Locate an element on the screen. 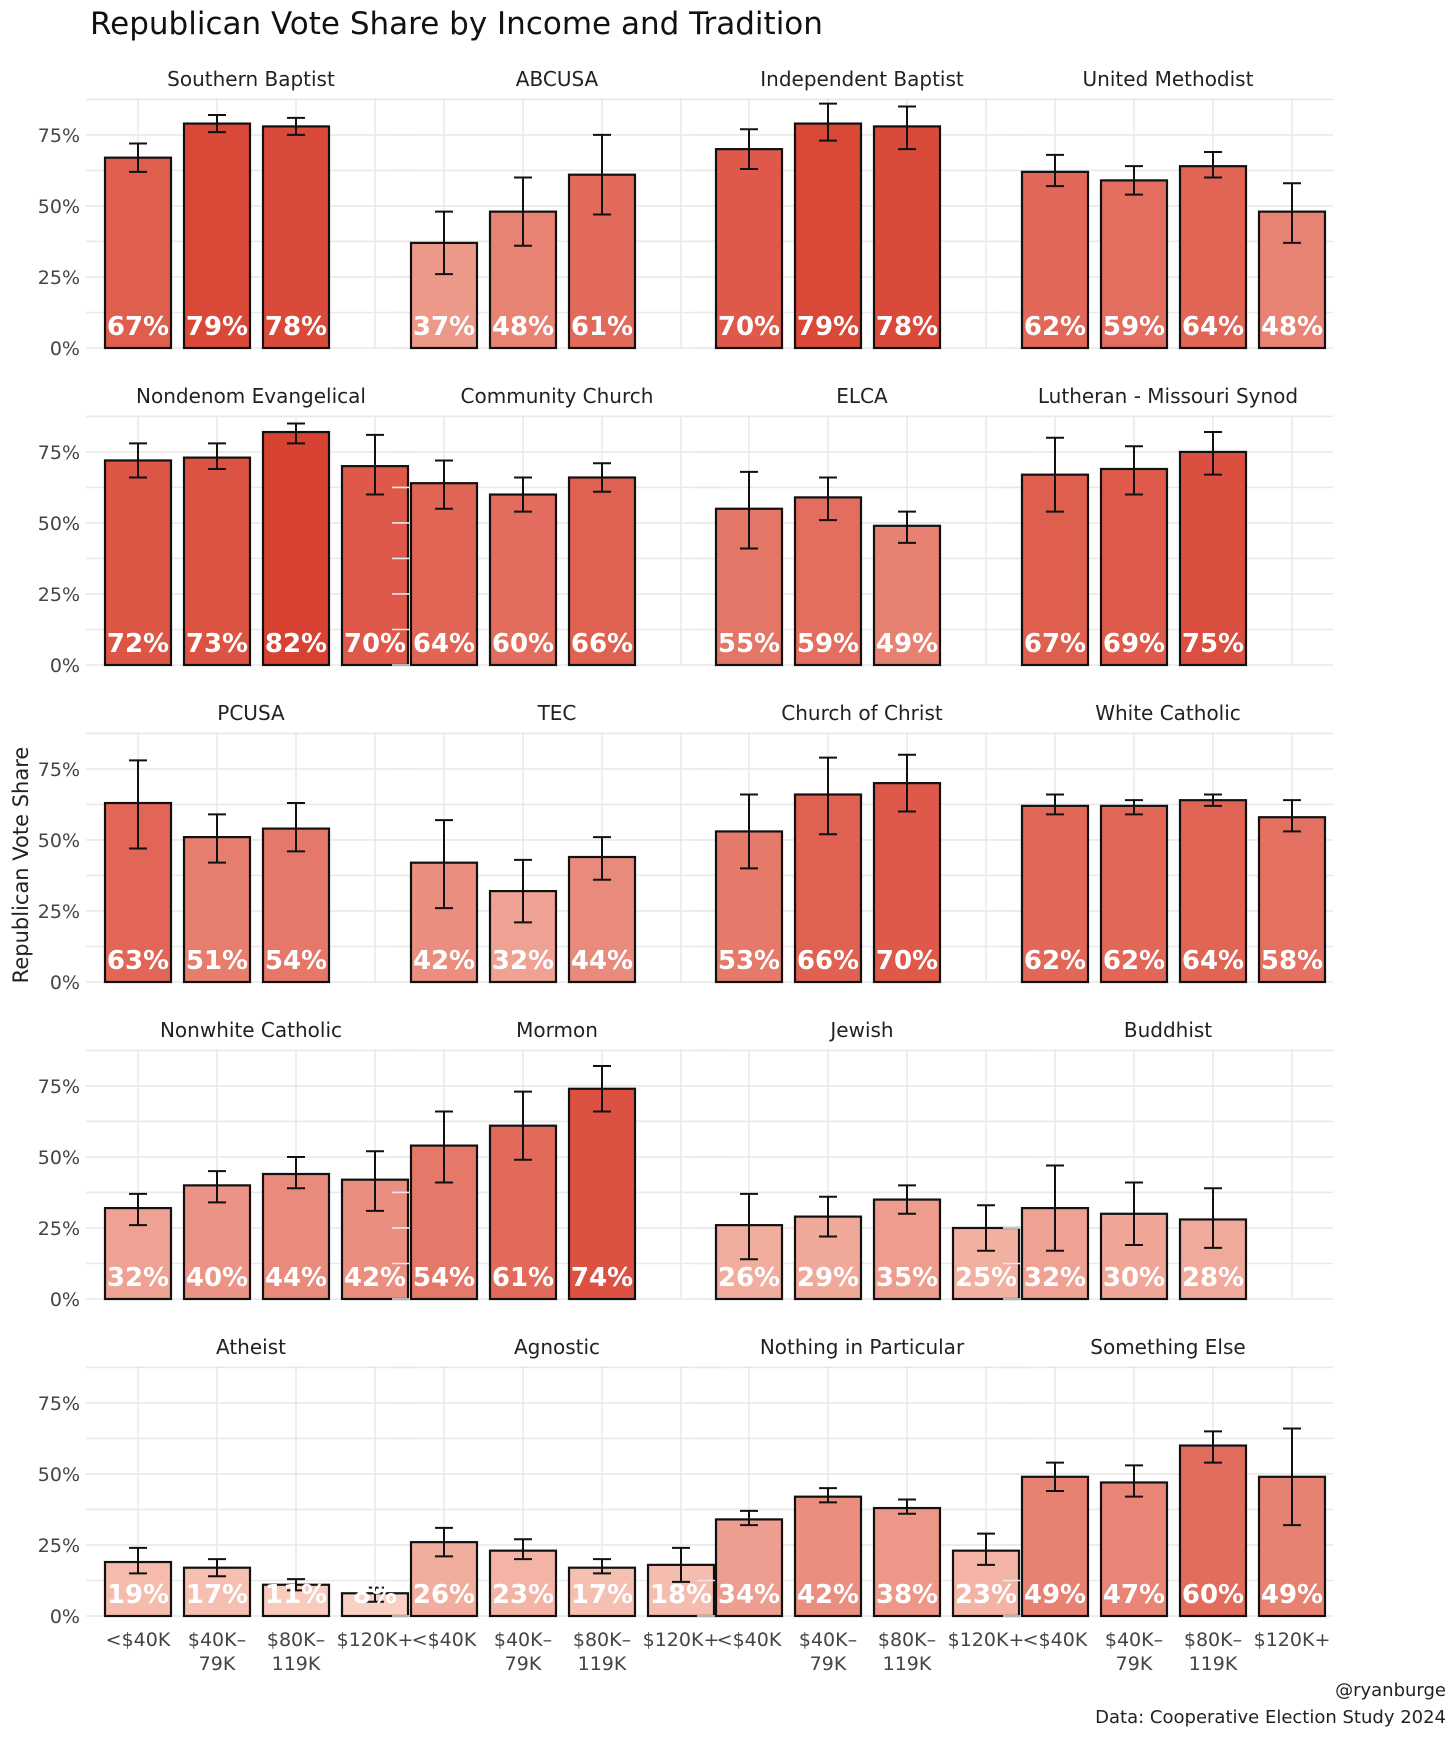 This screenshot has width=1456, height=1747. facet-title: Atheist is located at coordinates (251, 1347).